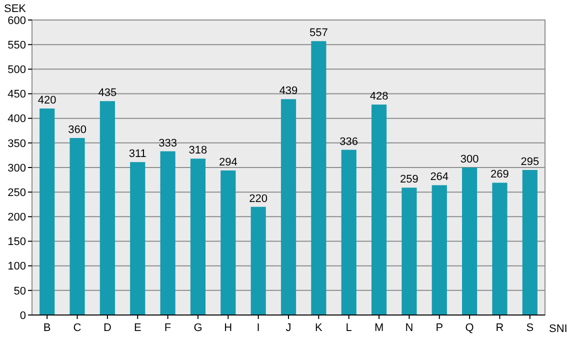  What do you see at coordinates (17, 70) in the screenshot?
I see `y-tick-label: 500` at bounding box center [17, 70].